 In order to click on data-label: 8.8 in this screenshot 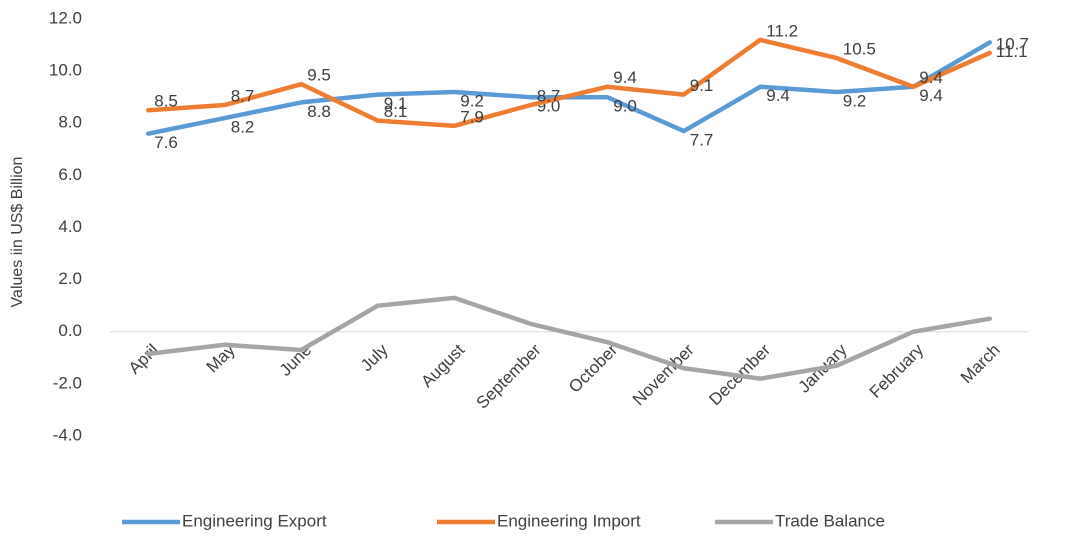, I will do `click(319, 111)`.